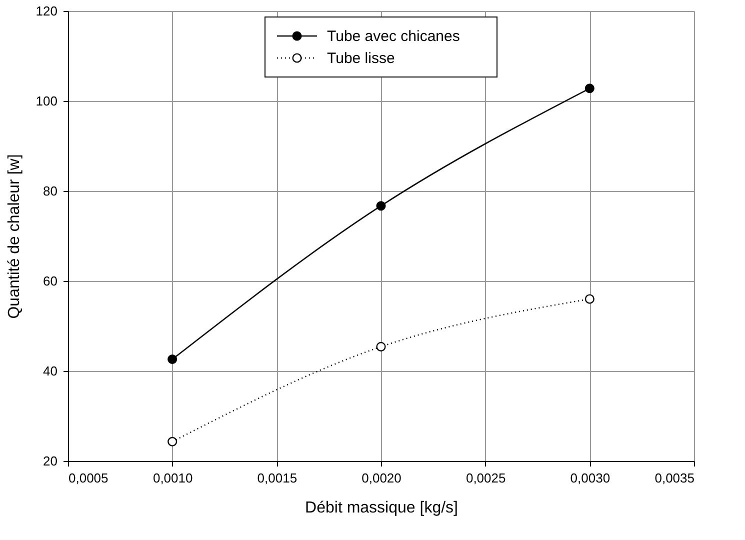 The height and width of the screenshot is (540, 745). What do you see at coordinates (50, 281) in the screenshot?
I see `y-tick-label: 60` at bounding box center [50, 281].